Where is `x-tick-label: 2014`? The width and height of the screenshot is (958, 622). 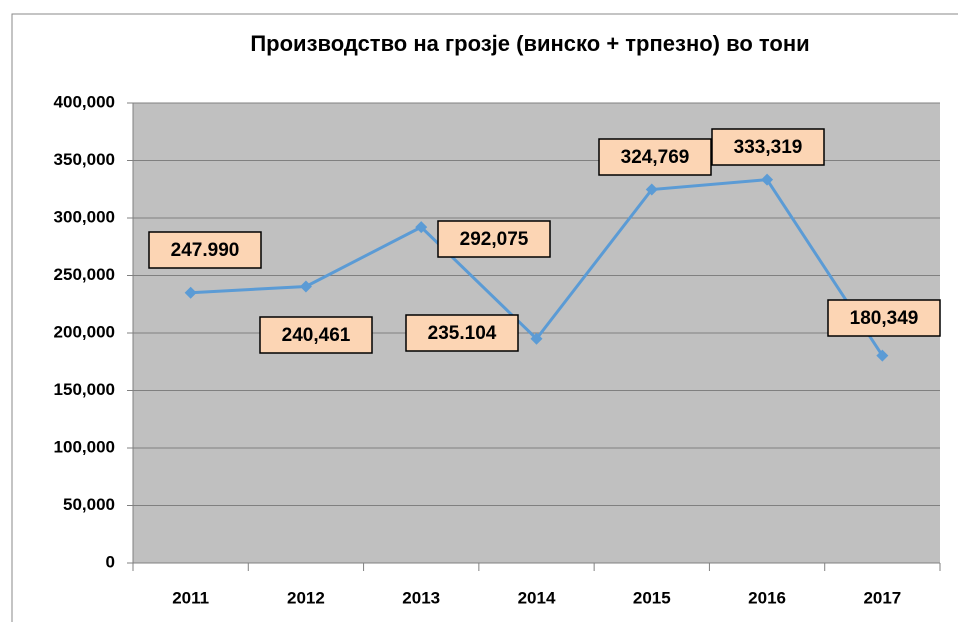
x-tick-label: 2014 is located at coordinates (537, 597).